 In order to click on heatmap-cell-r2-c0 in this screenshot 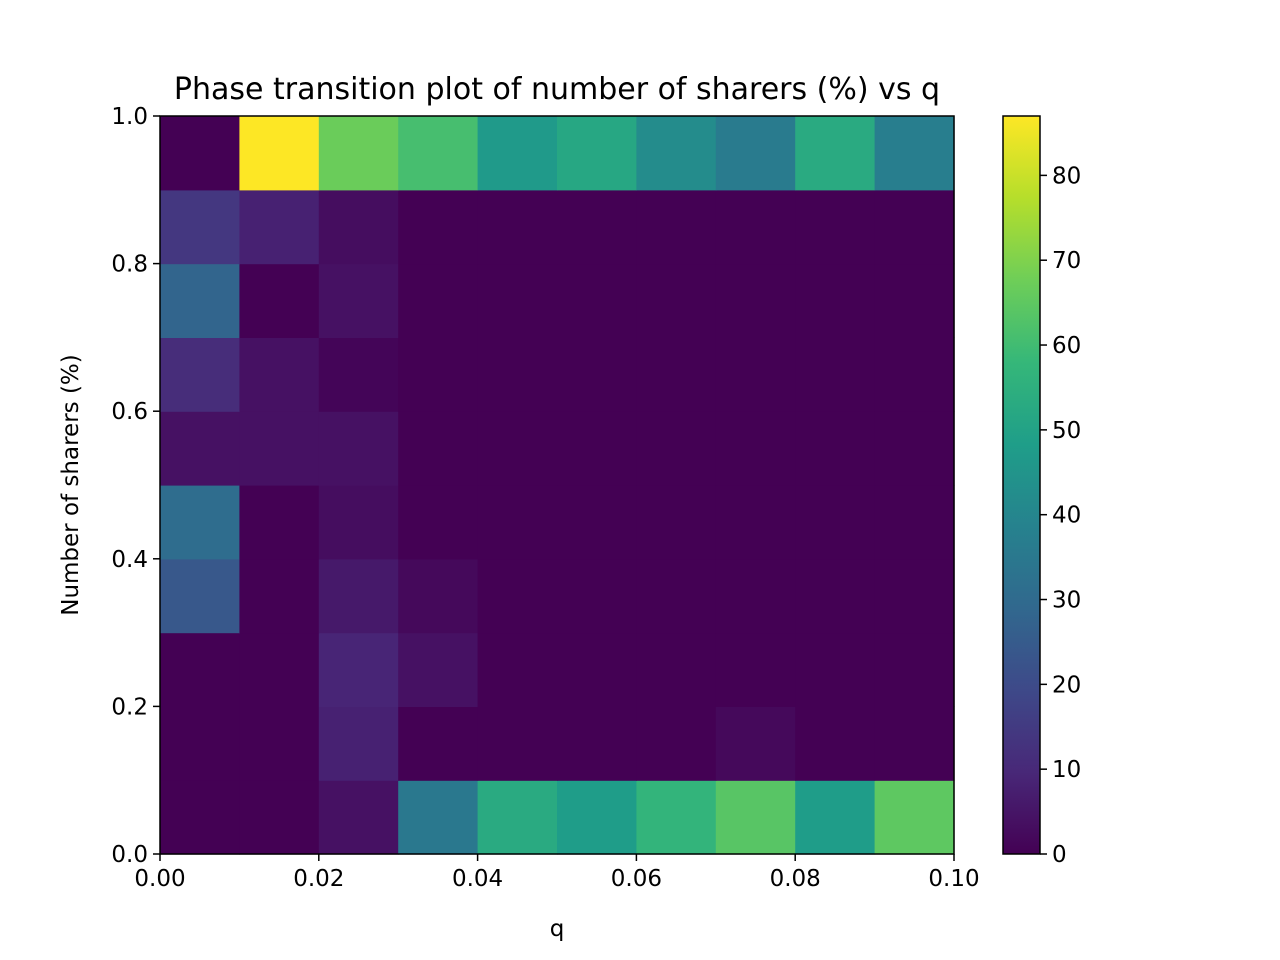, I will do `click(200, 669)`.